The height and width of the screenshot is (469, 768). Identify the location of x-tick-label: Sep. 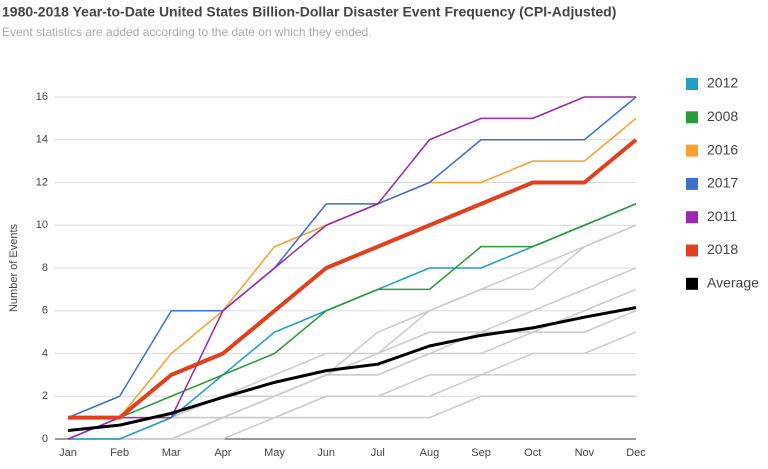
(481, 453).